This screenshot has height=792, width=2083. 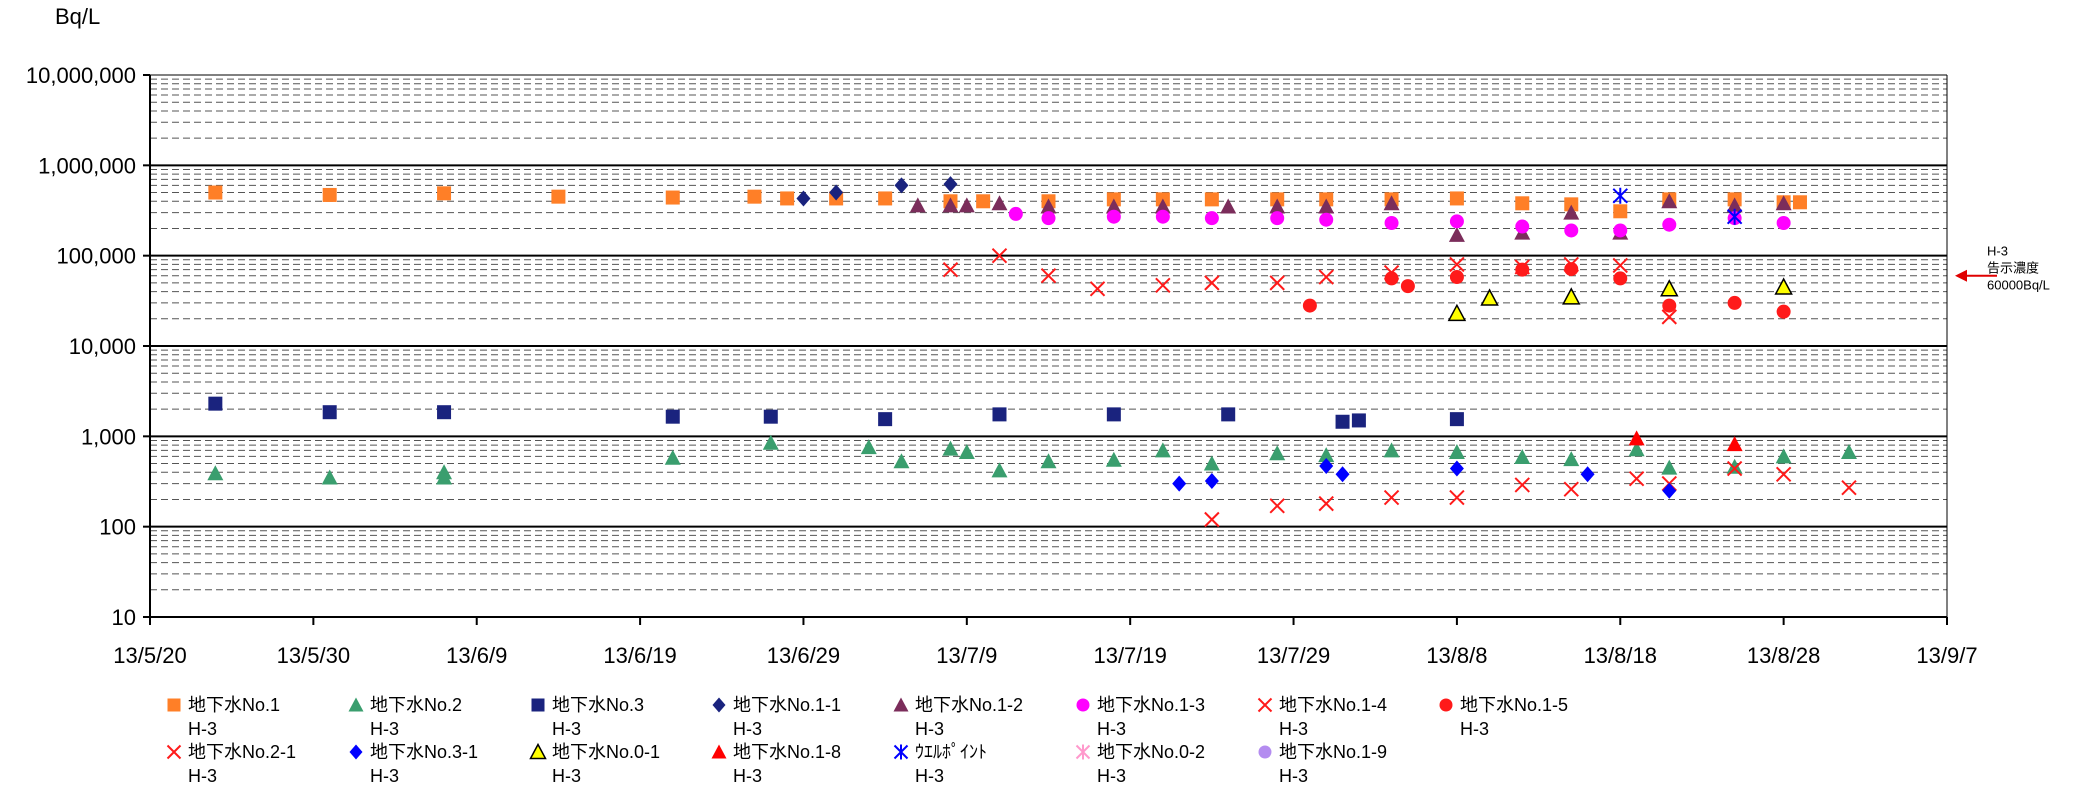 What do you see at coordinates (1456, 655) in the screenshot?
I see `x-tick-label: 13/8/8` at bounding box center [1456, 655].